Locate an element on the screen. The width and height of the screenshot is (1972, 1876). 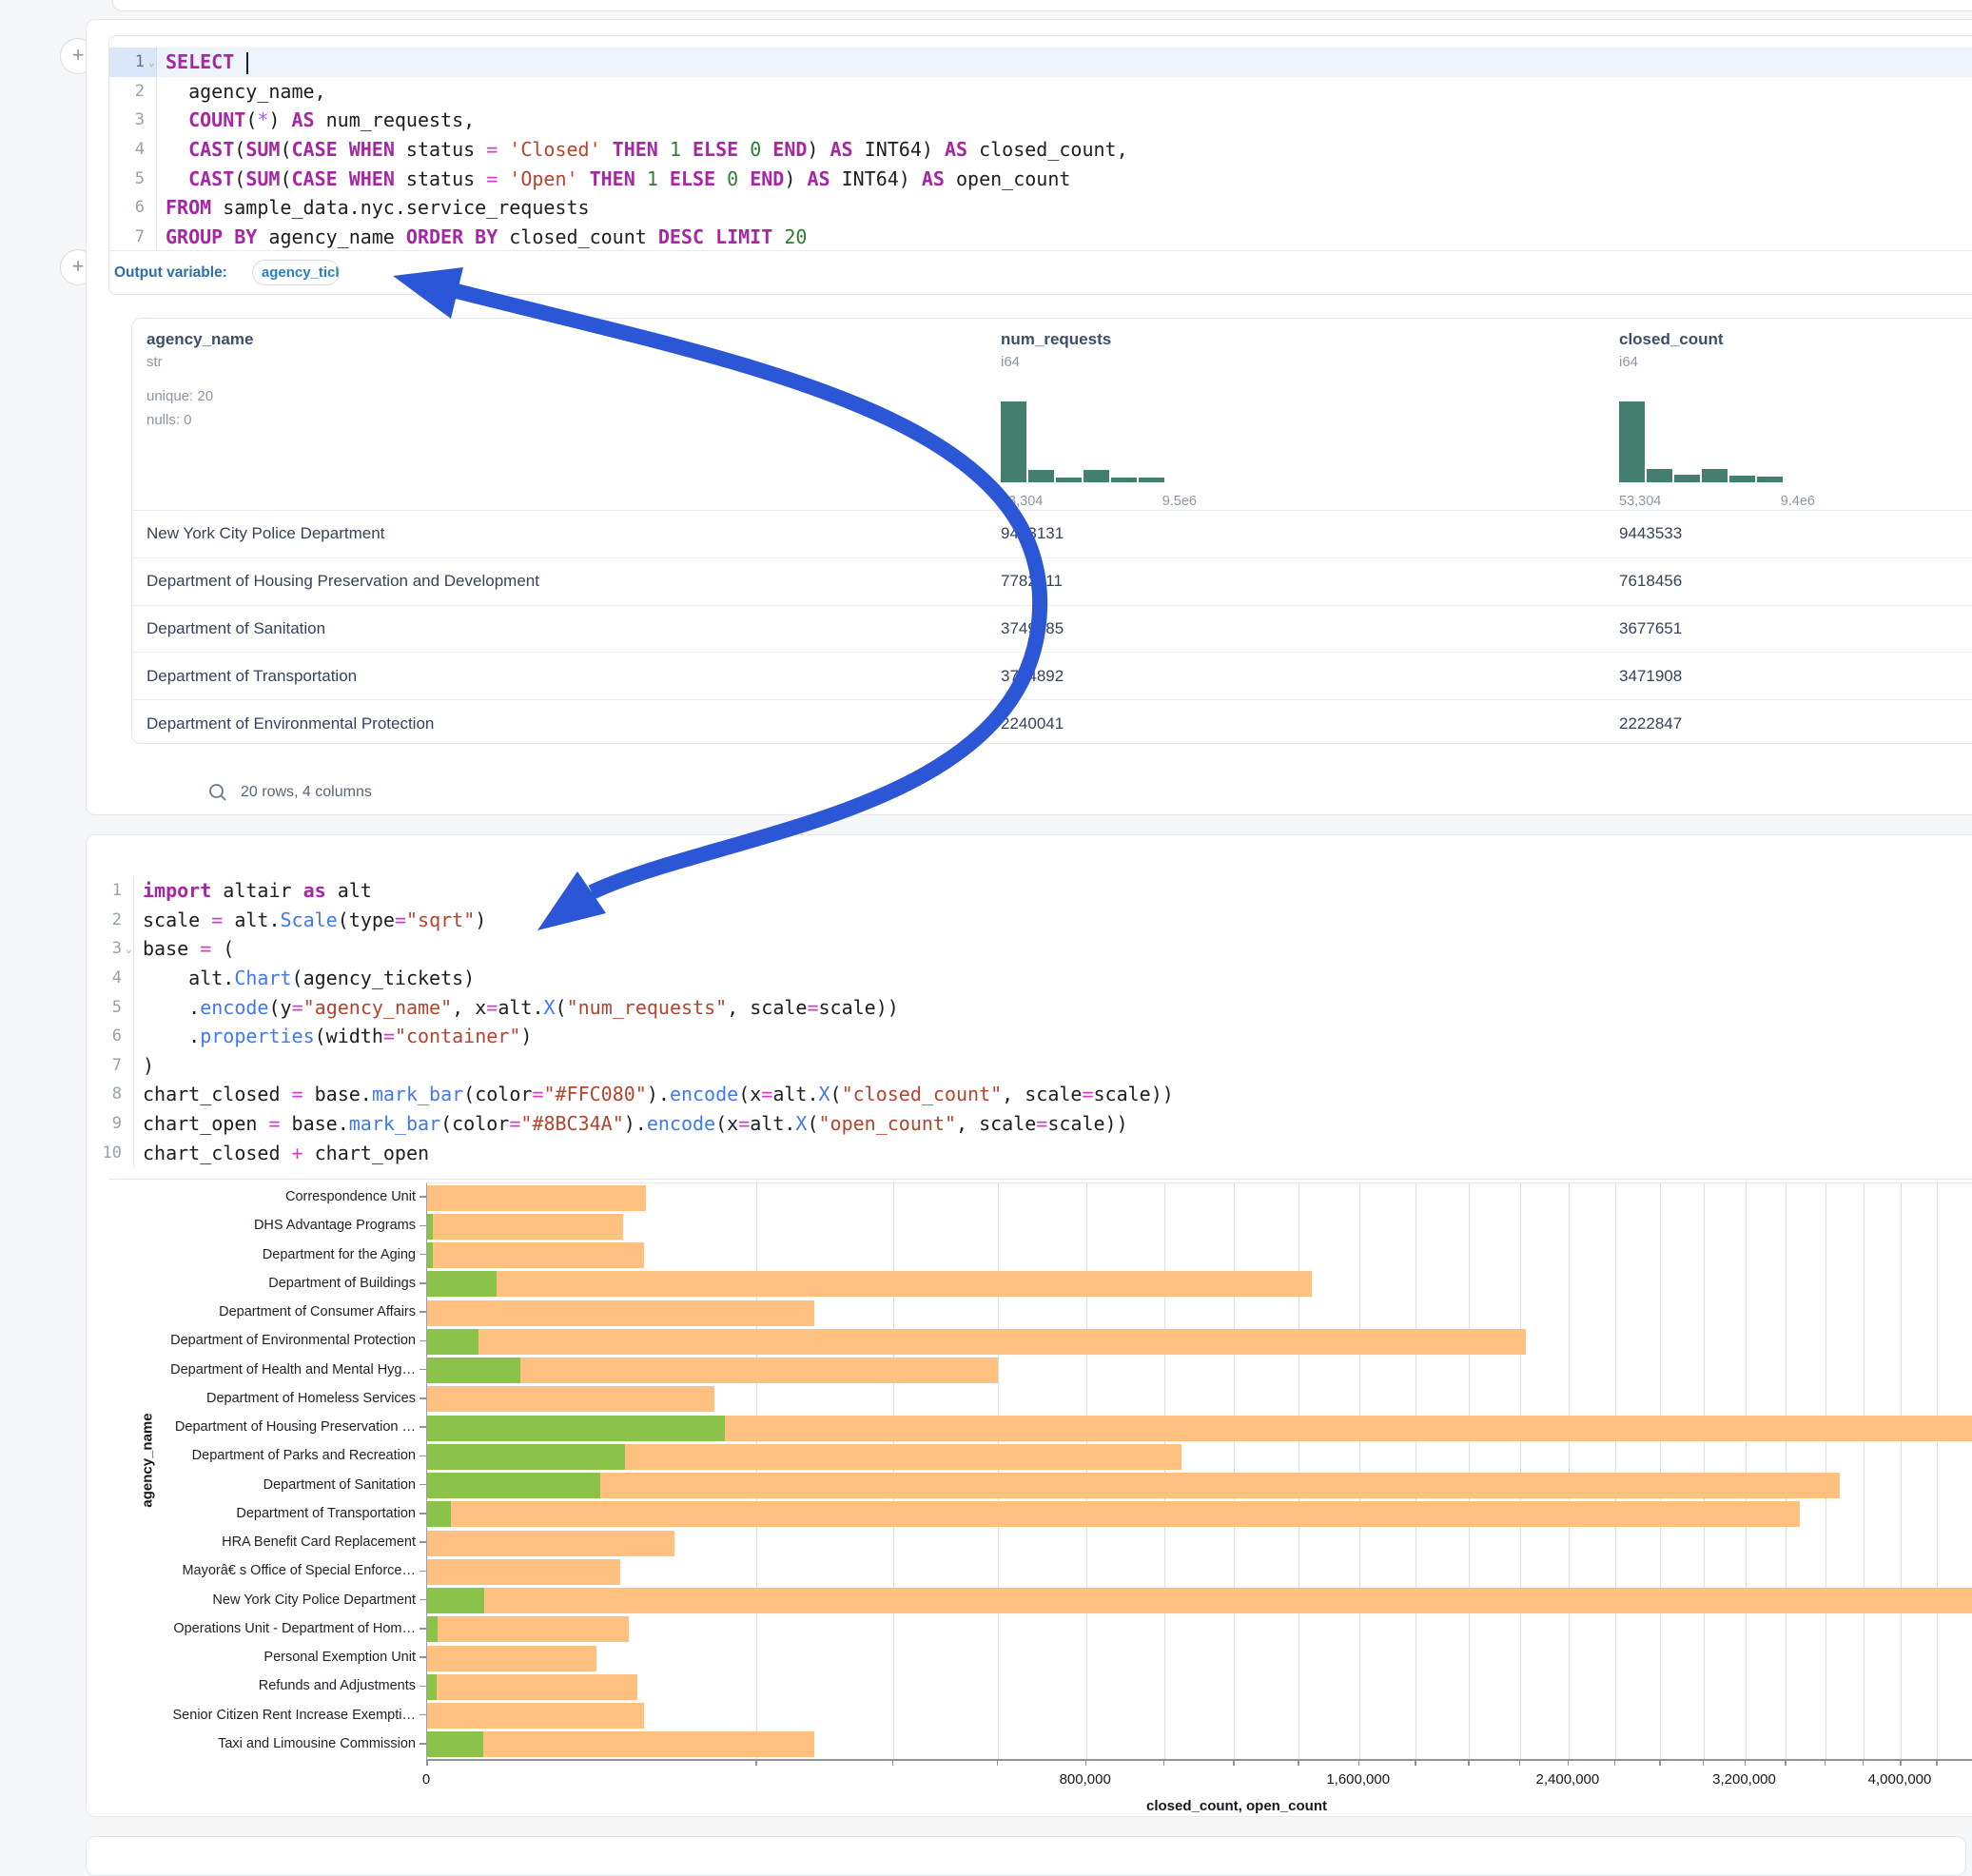
y-axis-label: New York City Police Department is located at coordinates (260, 1600).